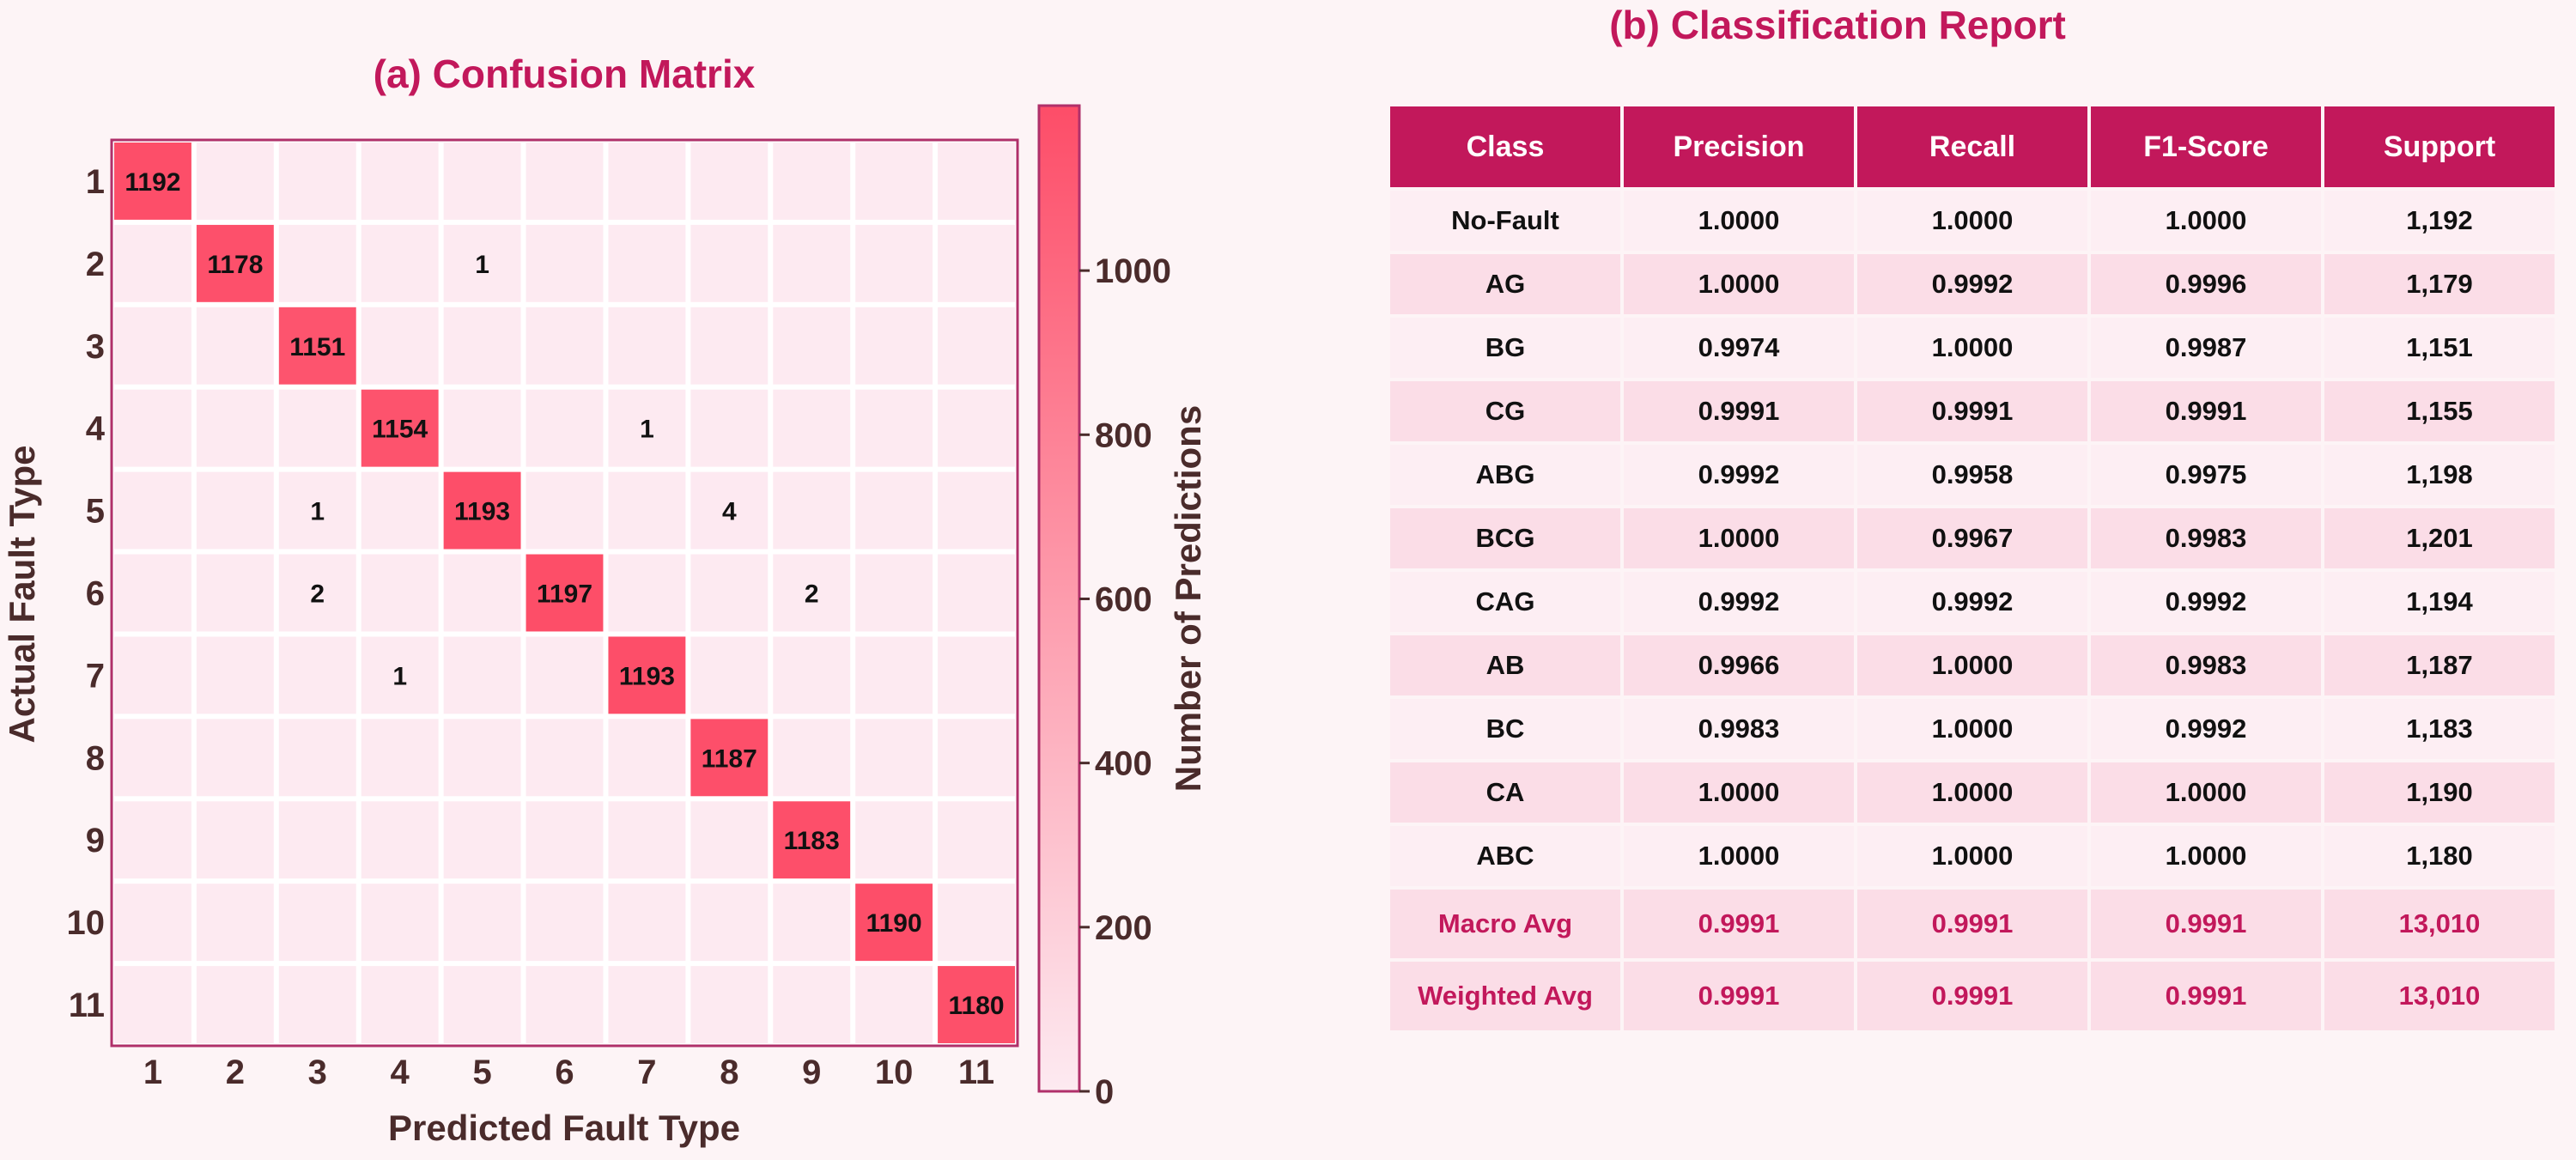 This screenshot has width=2576, height=1160. What do you see at coordinates (1973, 221) in the screenshot?
I see `report-row: No-Fault 1.0000 1.0000 1.0000 1,192` at bounding box center [1973, 221].